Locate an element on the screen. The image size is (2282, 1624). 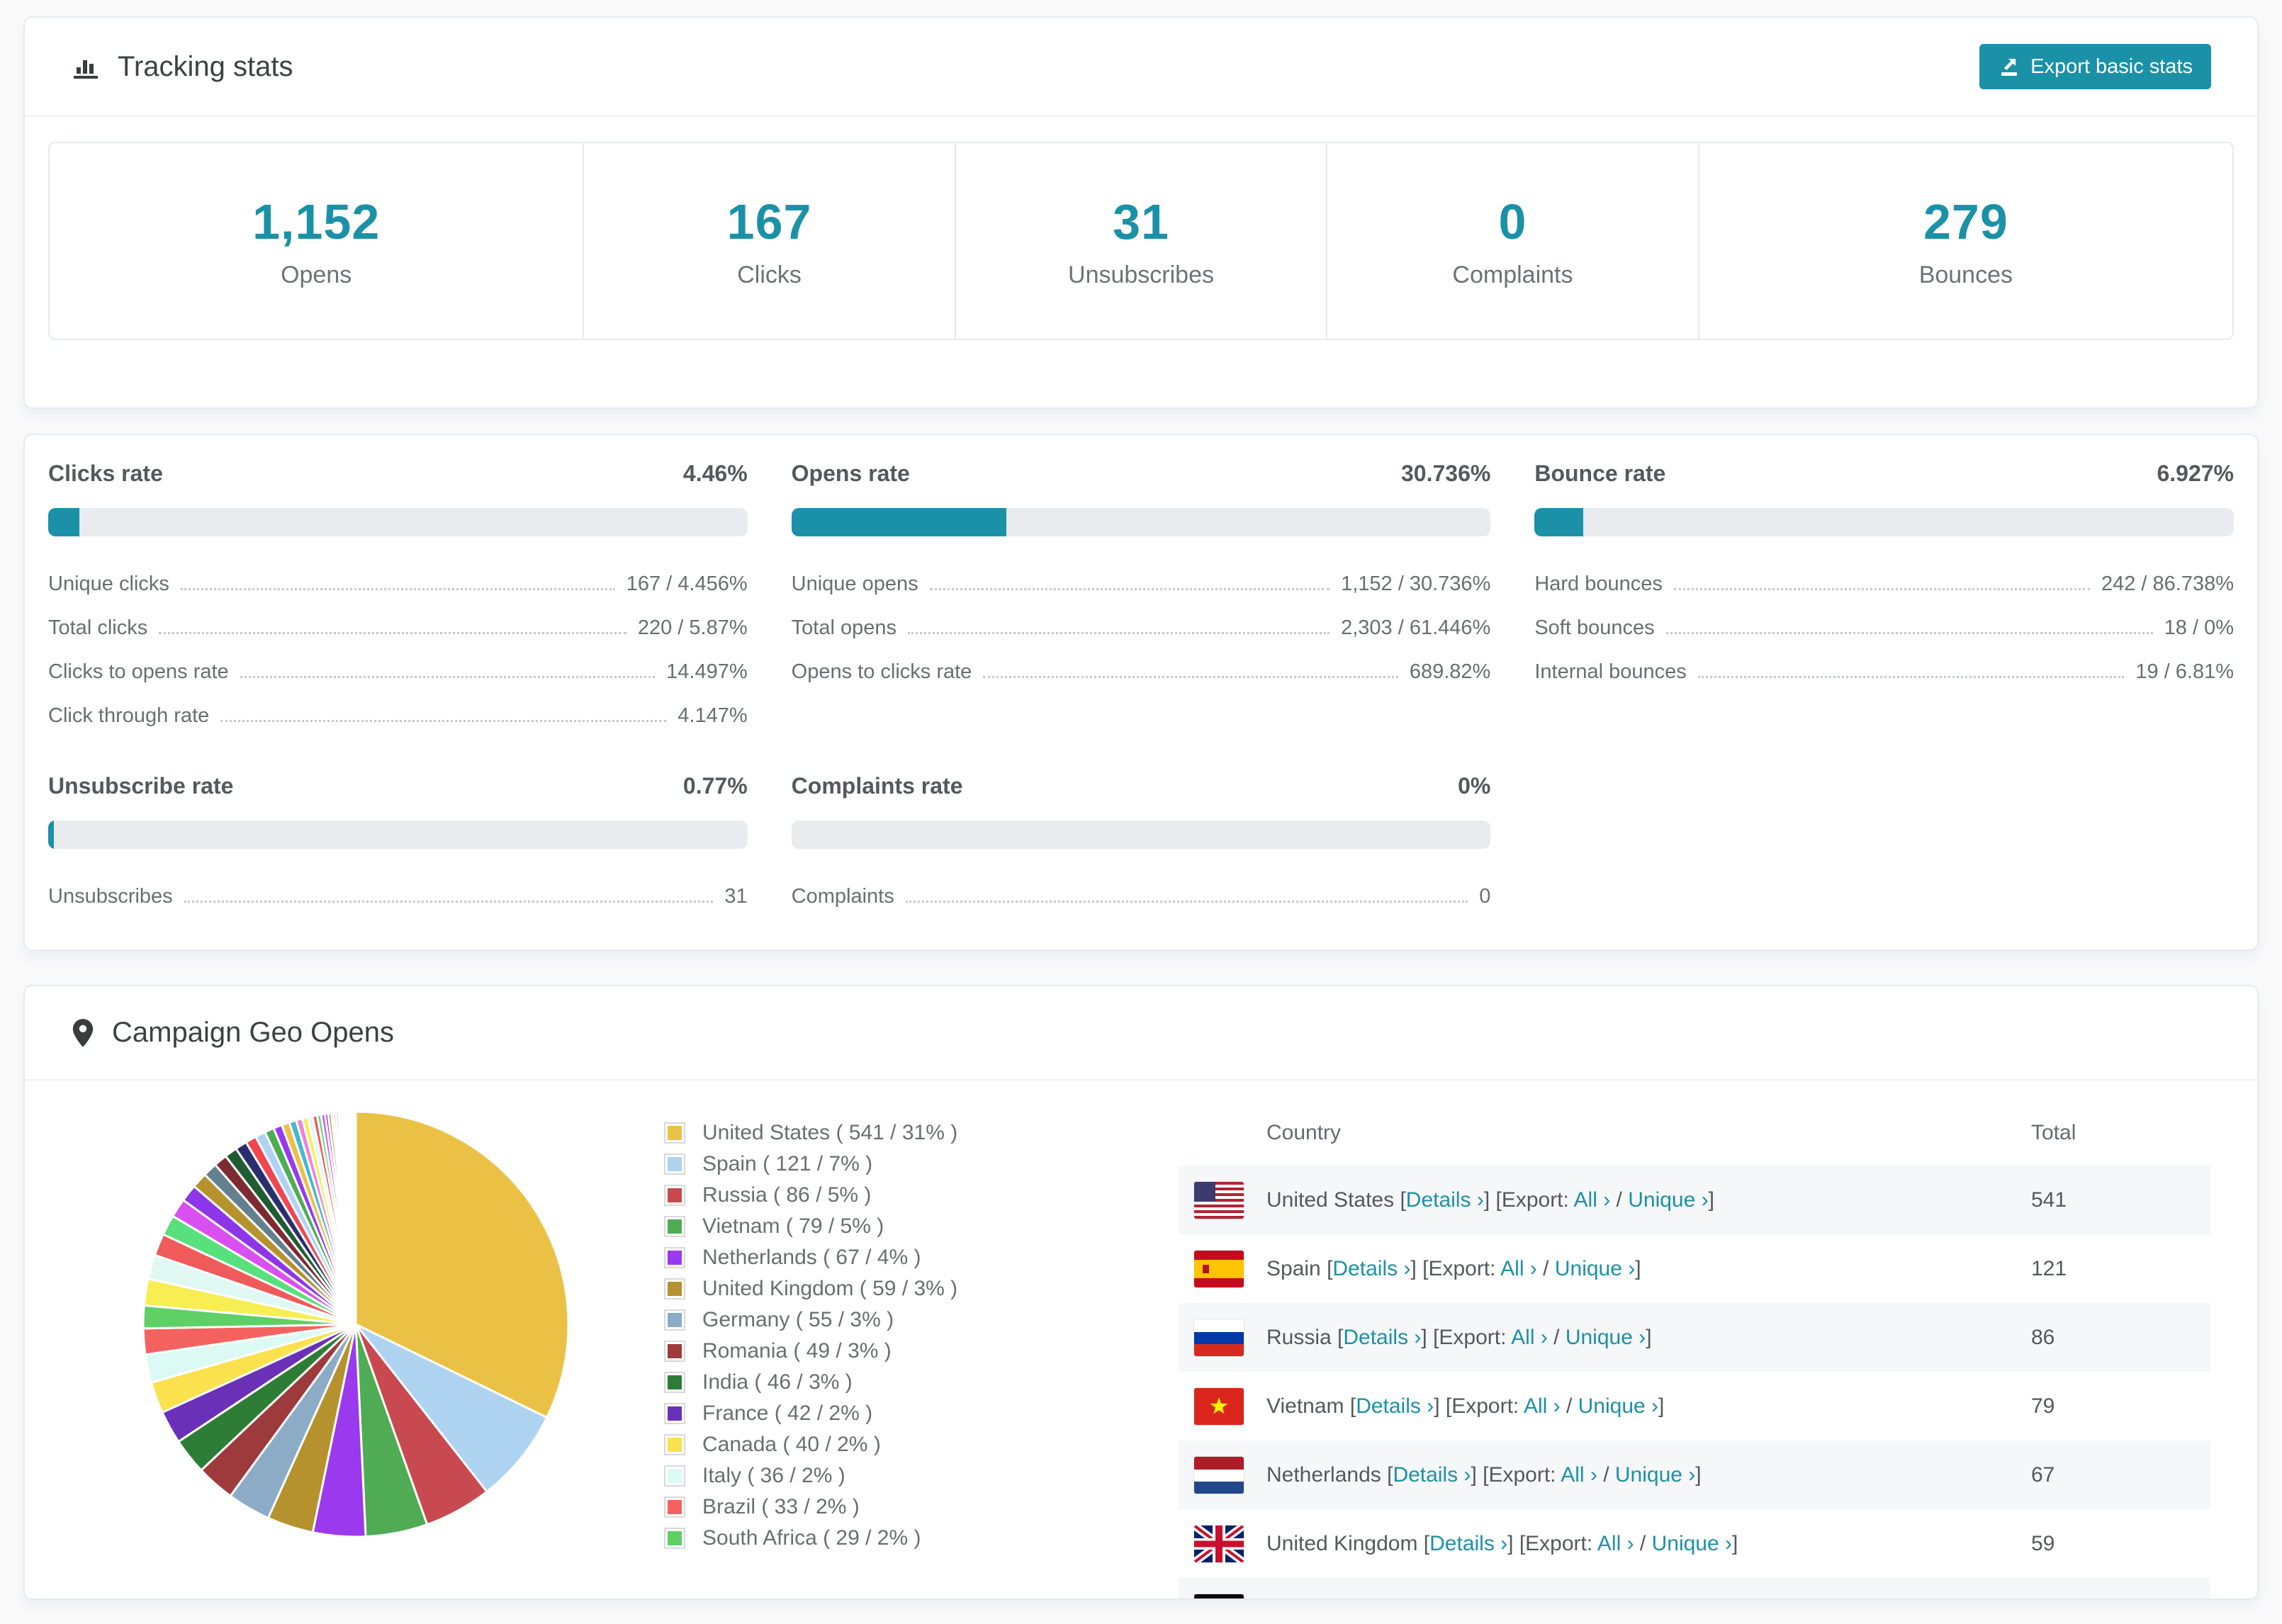
rate-progress-bar is located at coordinates (398, 835).